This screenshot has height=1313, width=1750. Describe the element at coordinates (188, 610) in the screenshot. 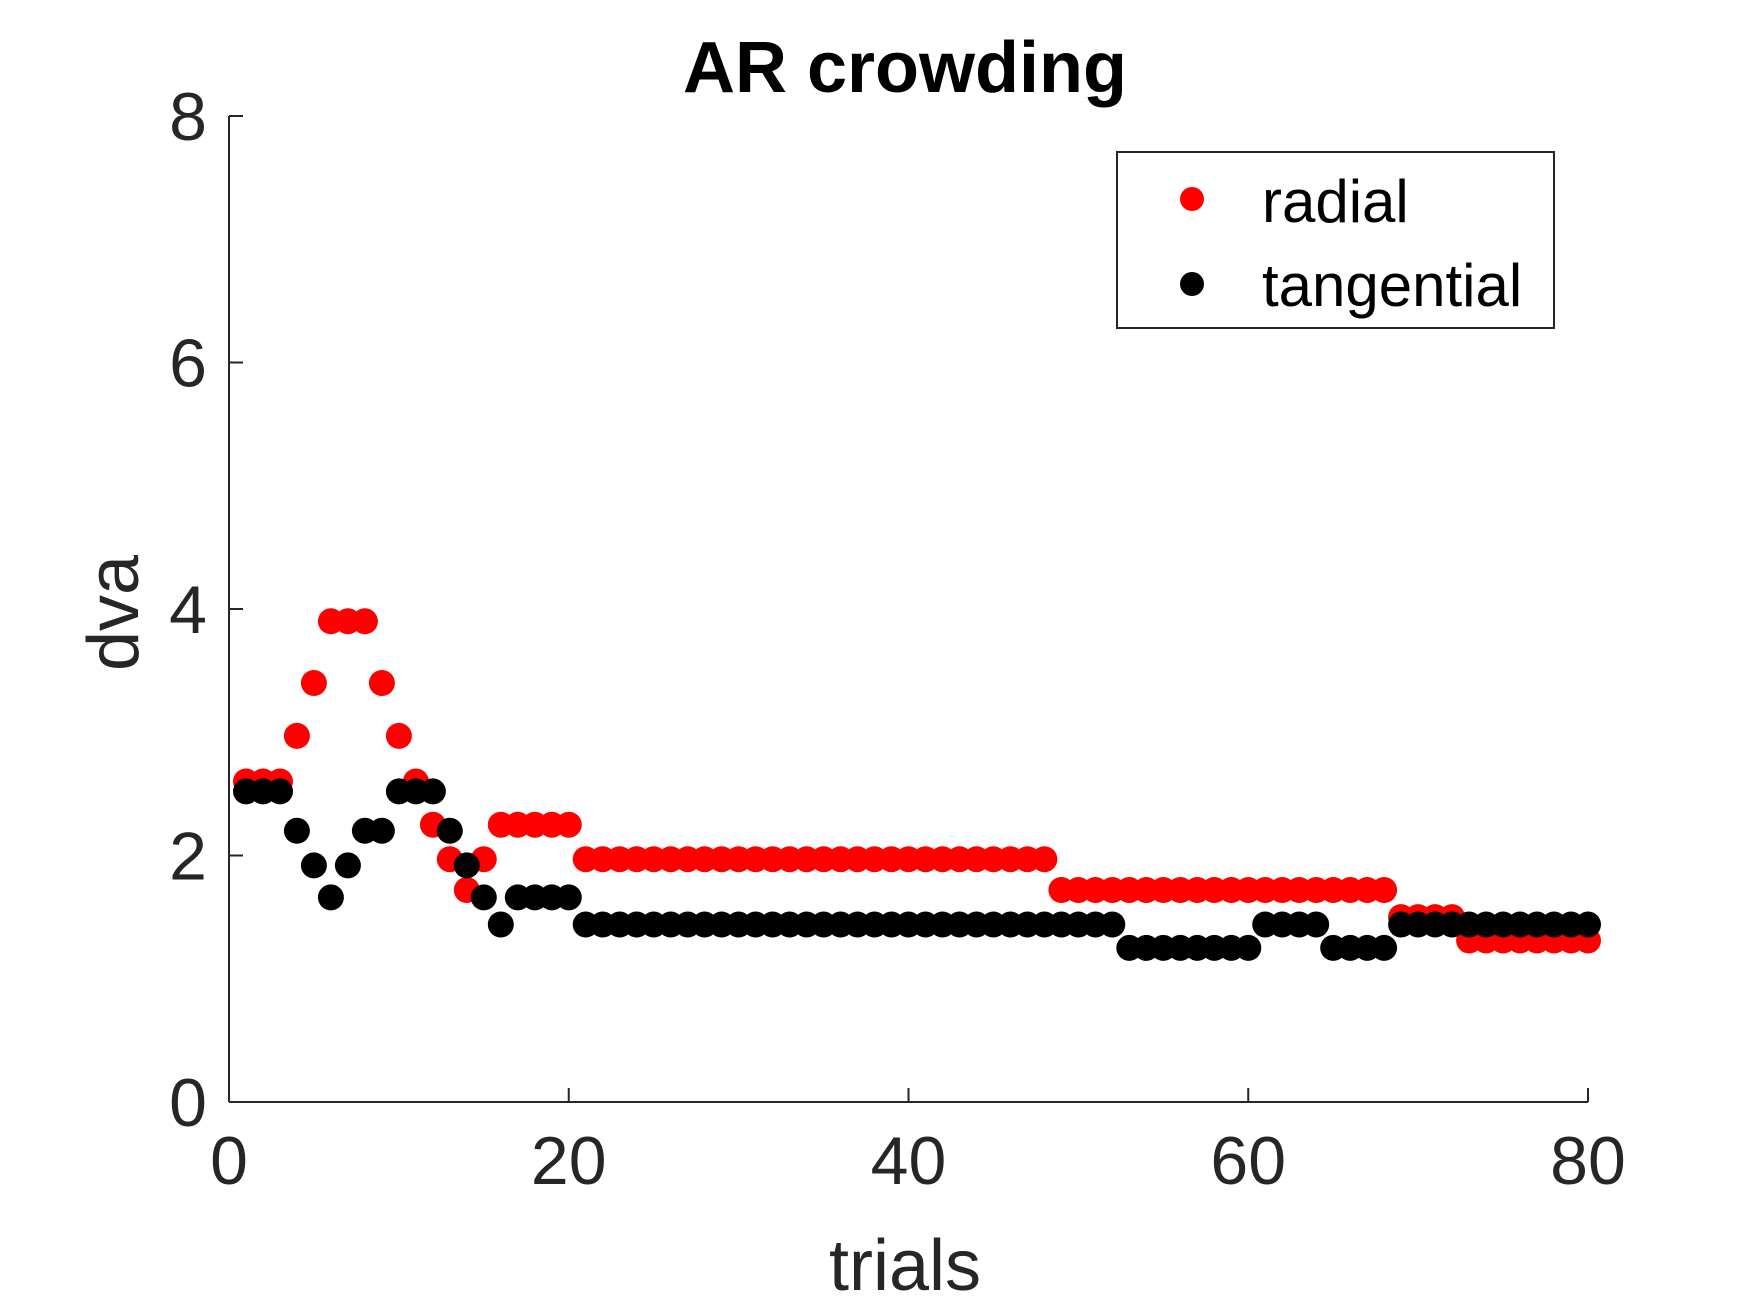

I see `y-tick-label: 4` at that location.